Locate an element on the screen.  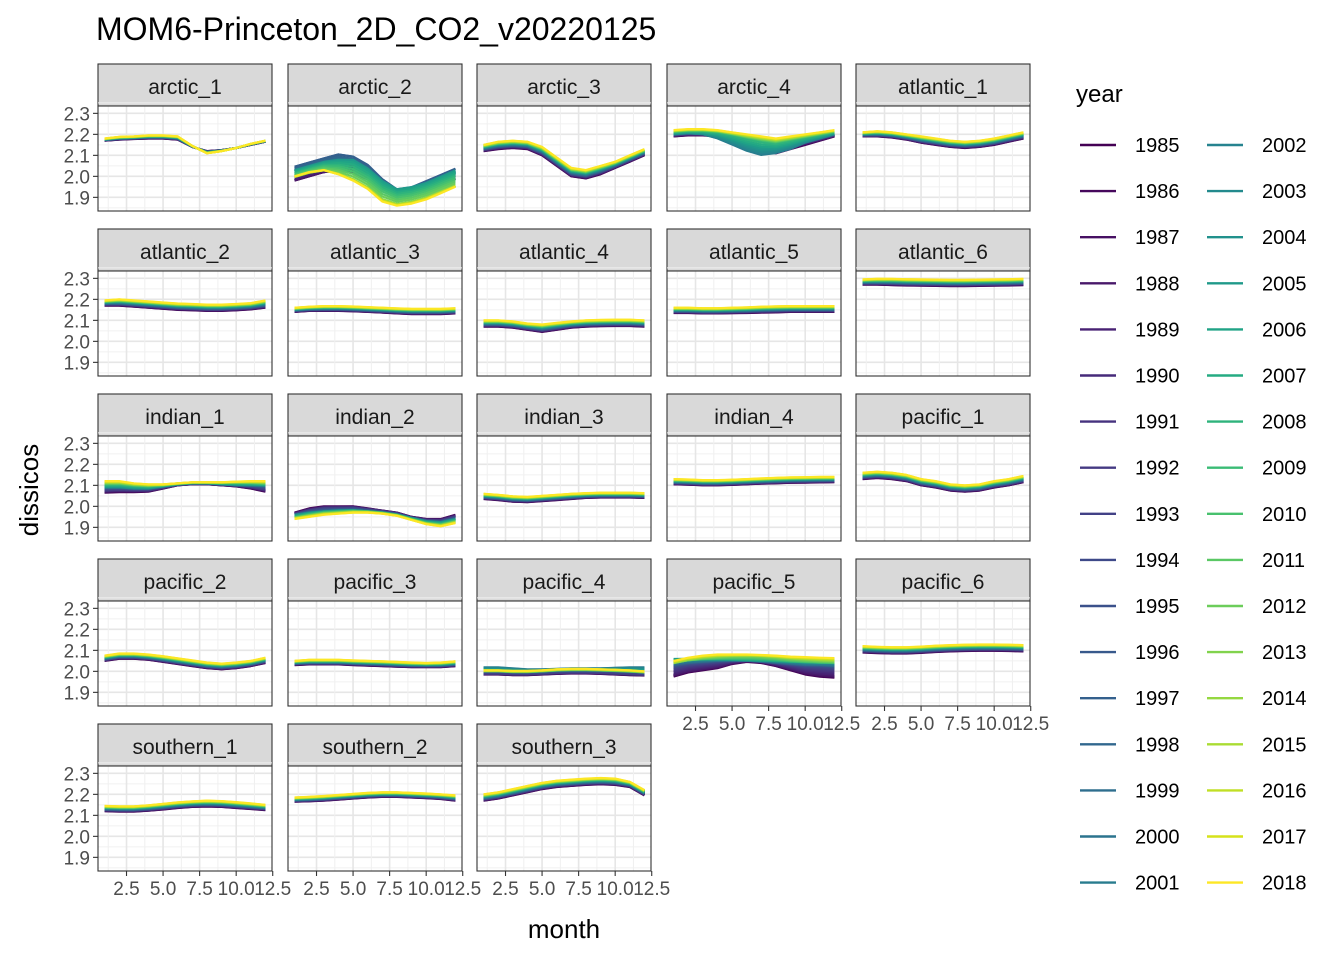
legend-label: 2017 is located at coordinates (1284, 838).